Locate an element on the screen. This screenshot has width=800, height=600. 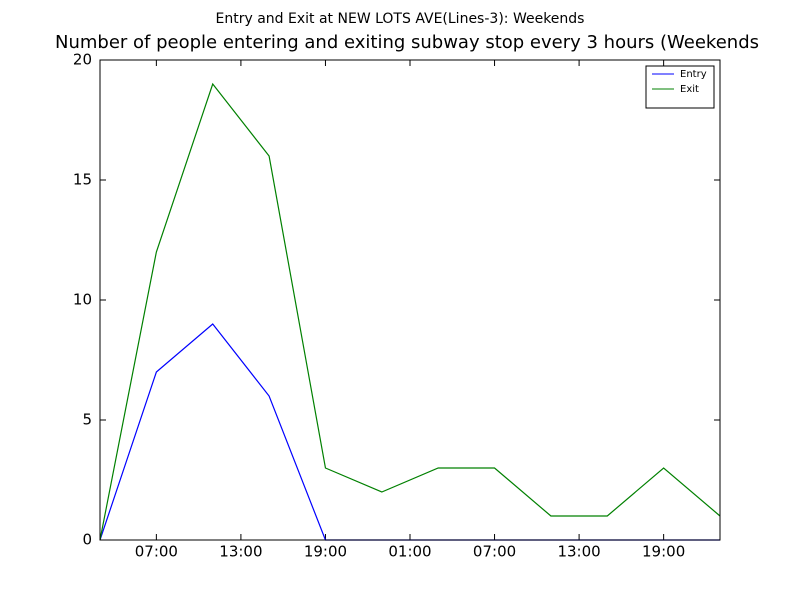
y-tick-label: 20 is located at coordinates (82, 60).